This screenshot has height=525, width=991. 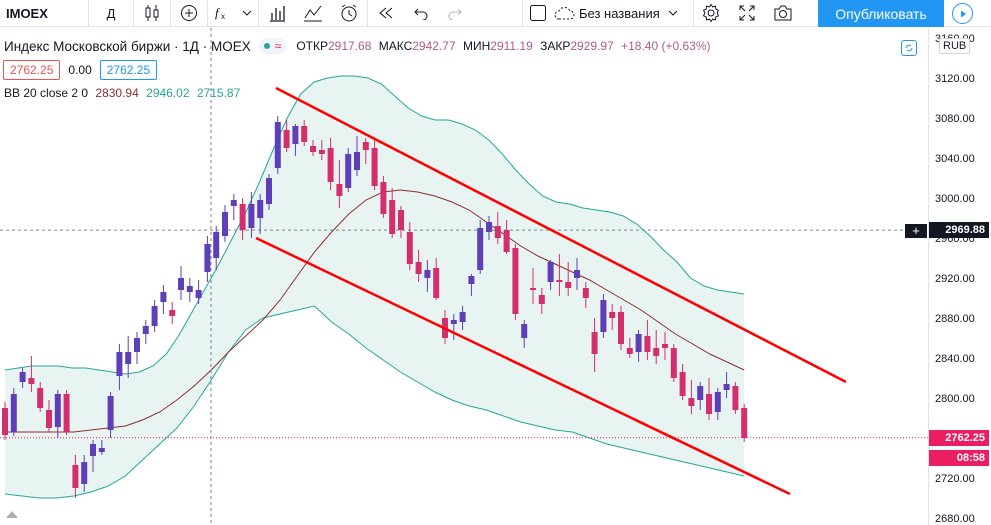 What do you see at coordinates (962, 13) in the screenshot?
I see `play-icon` at bounding box center [962, 13].